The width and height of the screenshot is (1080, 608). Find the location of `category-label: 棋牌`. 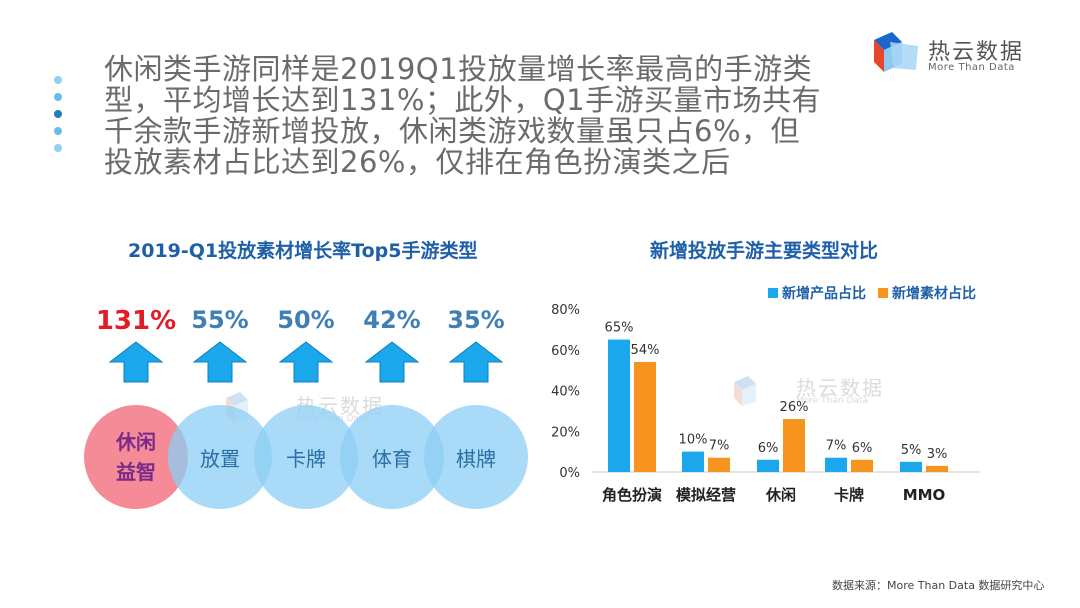

category-label: 棋牌 is located at coordinates (476, 458).